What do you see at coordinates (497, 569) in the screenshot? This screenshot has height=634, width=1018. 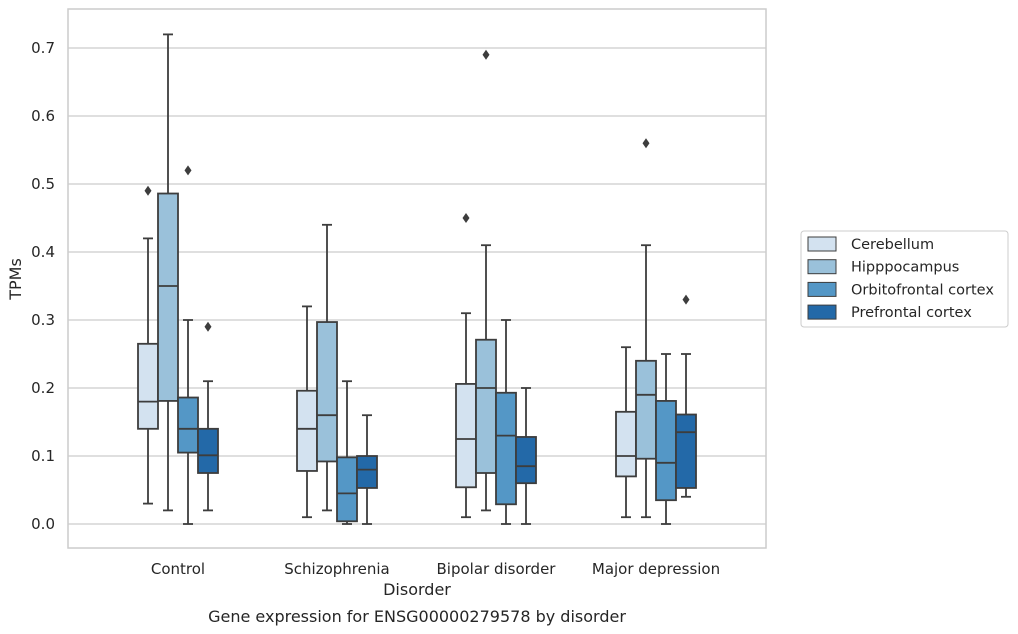 I see `x-tick-label: Bipolar disorder` at bounding box center [497, 569].